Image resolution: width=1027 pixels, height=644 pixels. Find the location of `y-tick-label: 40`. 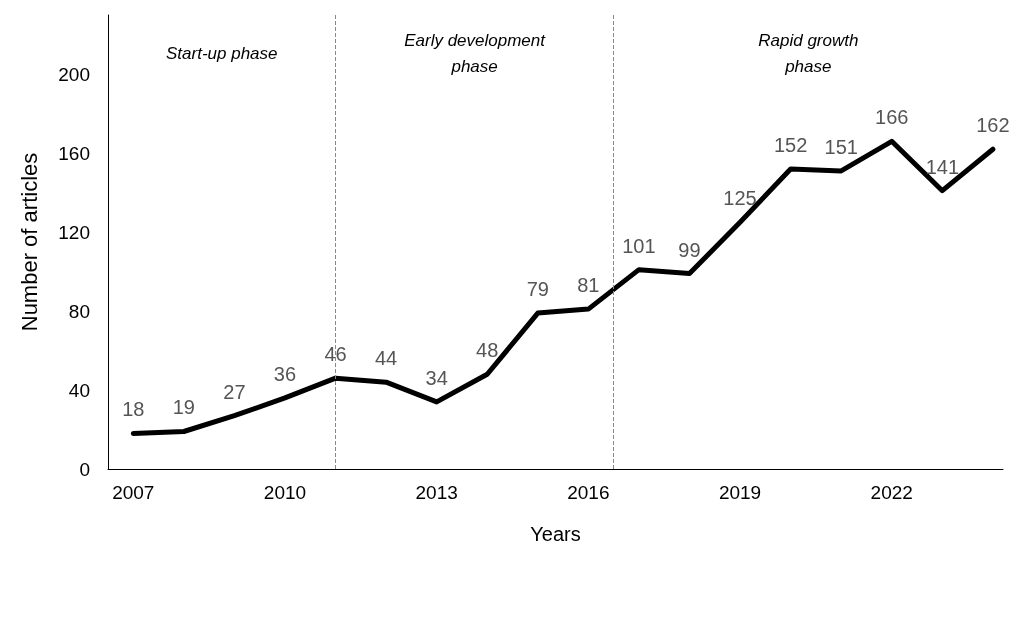

y-tick-label: 40 is located at coordinates (79, 390).